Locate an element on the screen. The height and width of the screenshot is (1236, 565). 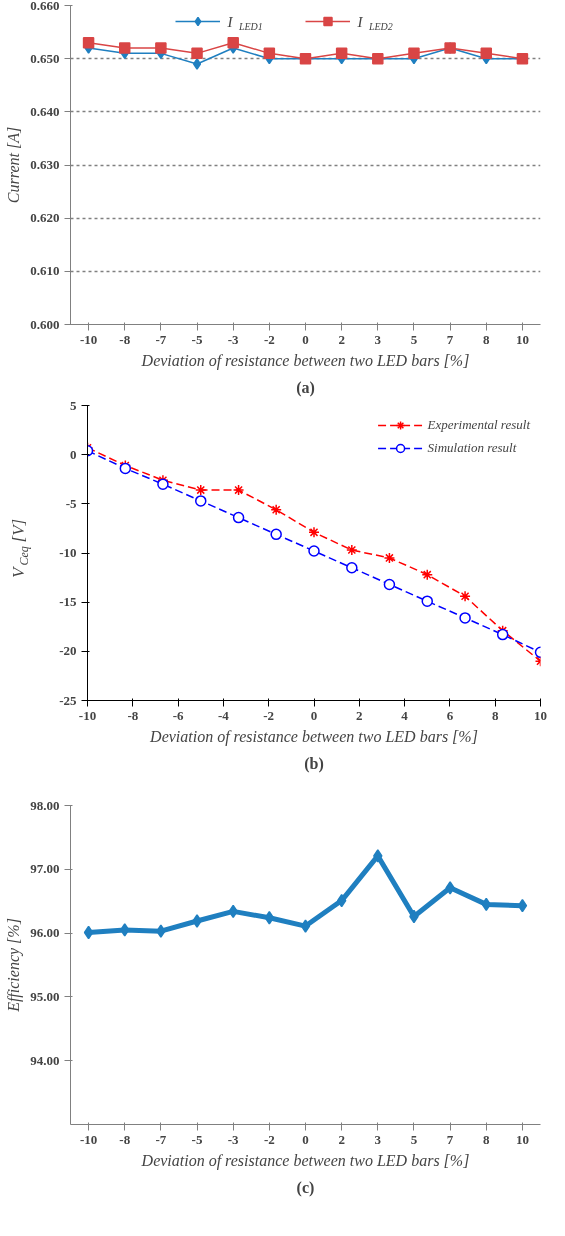
y-tick-label: -10 is located at coordinates (68, 552).